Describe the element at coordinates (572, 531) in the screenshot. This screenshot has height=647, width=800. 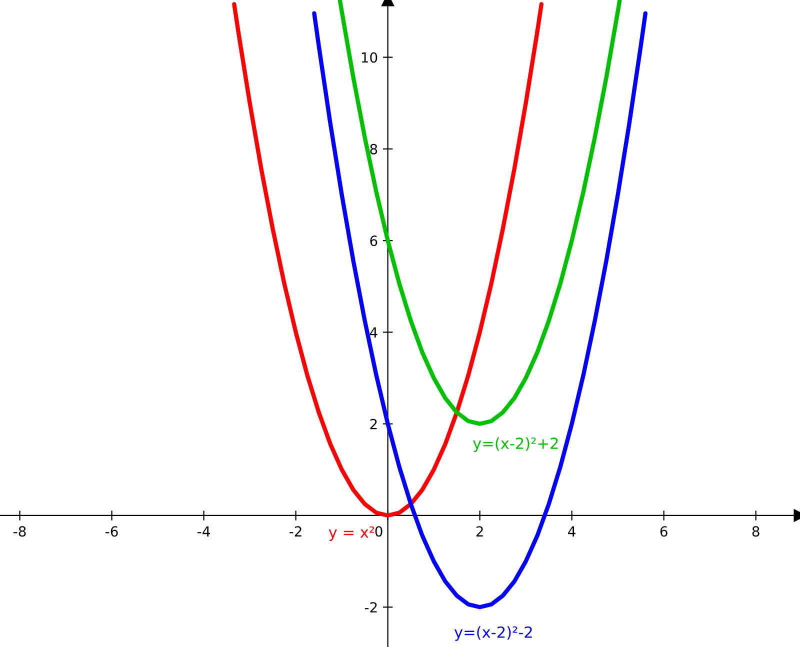
I see `x-tick-label: 4` at that location.